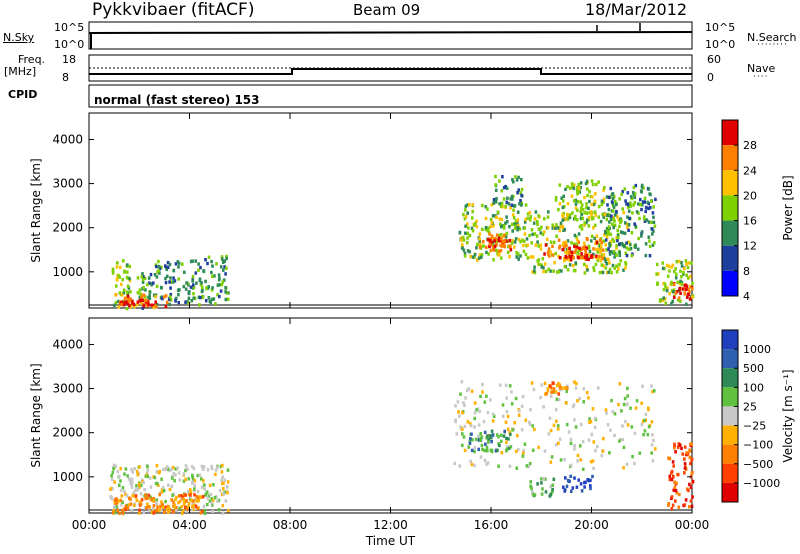  I want to click on power-colorbar-label: 12, so click(750, 246).